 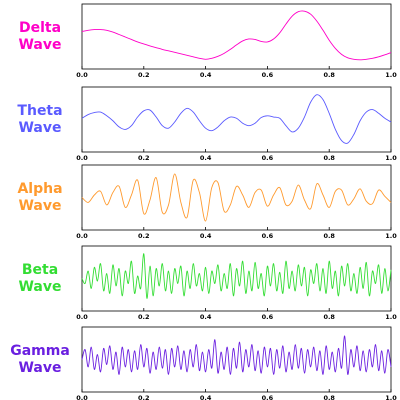 I want to click on series-line-beta, so click(x=236, y=276).